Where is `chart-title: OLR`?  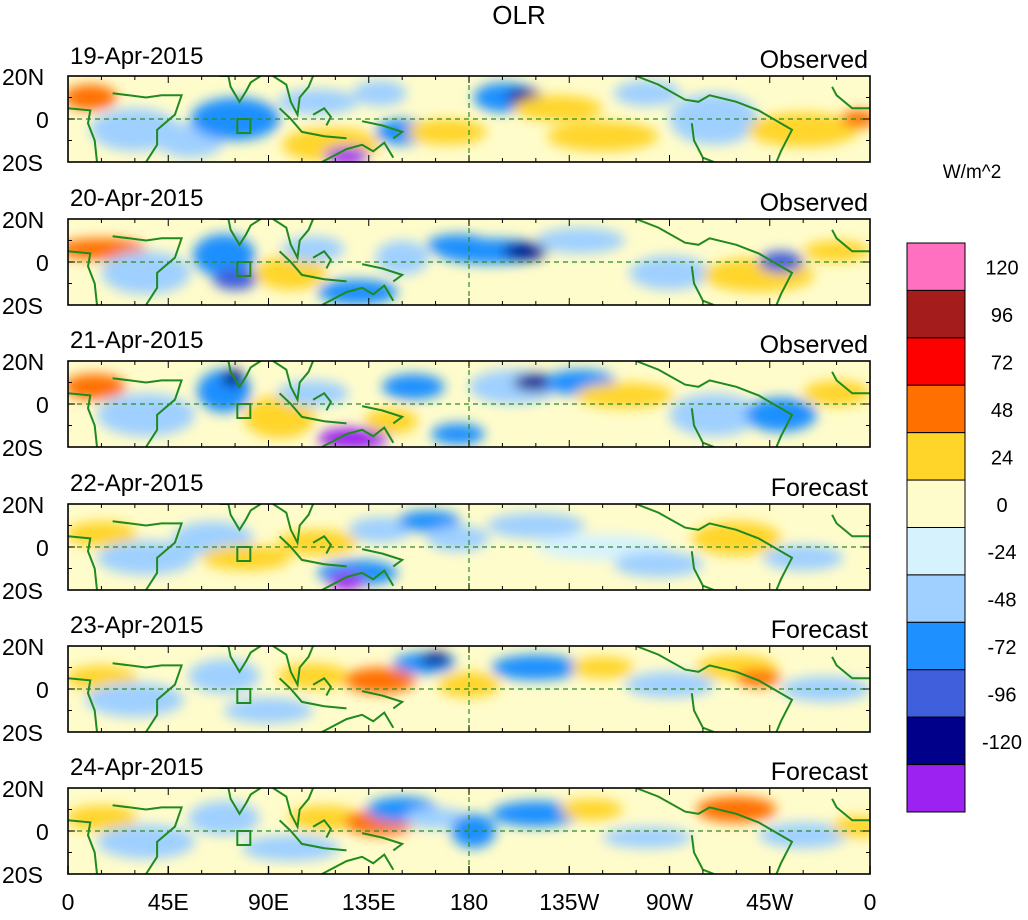
chart-title: OLR is located at coordinates (518, 15).